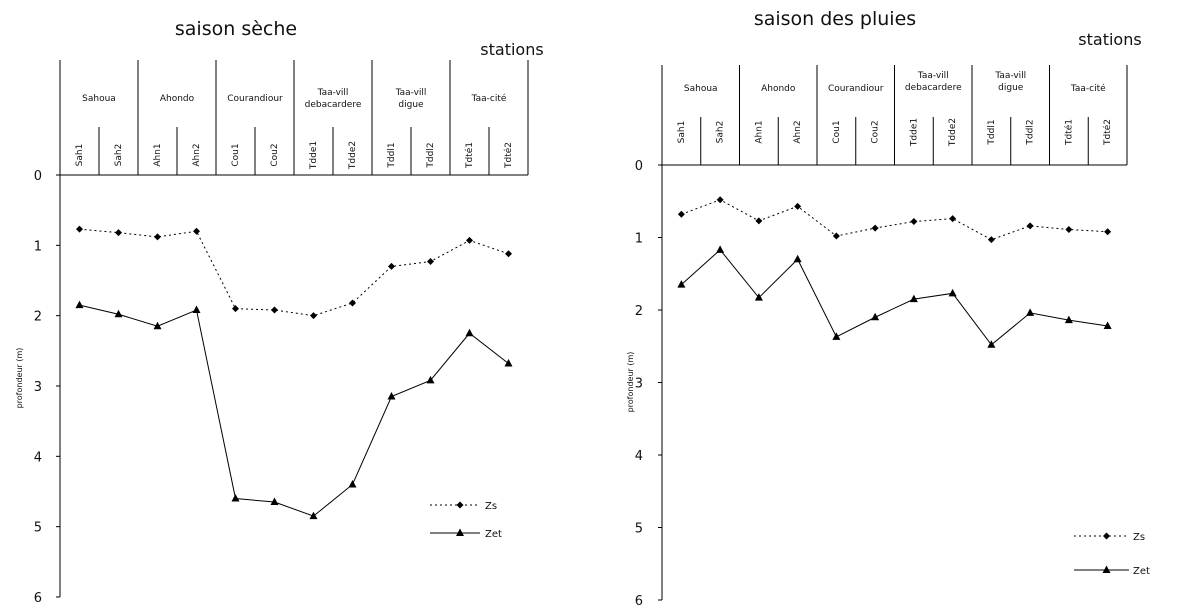  What do you see at coordinates (630, 382) in the screenshot?
I see `chart1-y-axis-label: profondeur (m)` at bounding box center [630, 382].